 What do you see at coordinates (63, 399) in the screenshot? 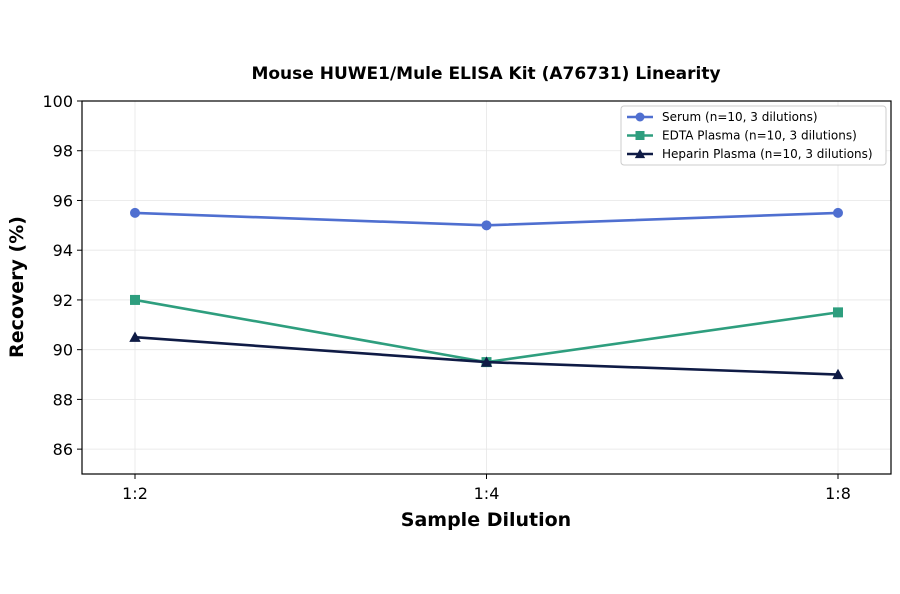
I see `y-tick-label: 88` at bounding box center [63, 399].